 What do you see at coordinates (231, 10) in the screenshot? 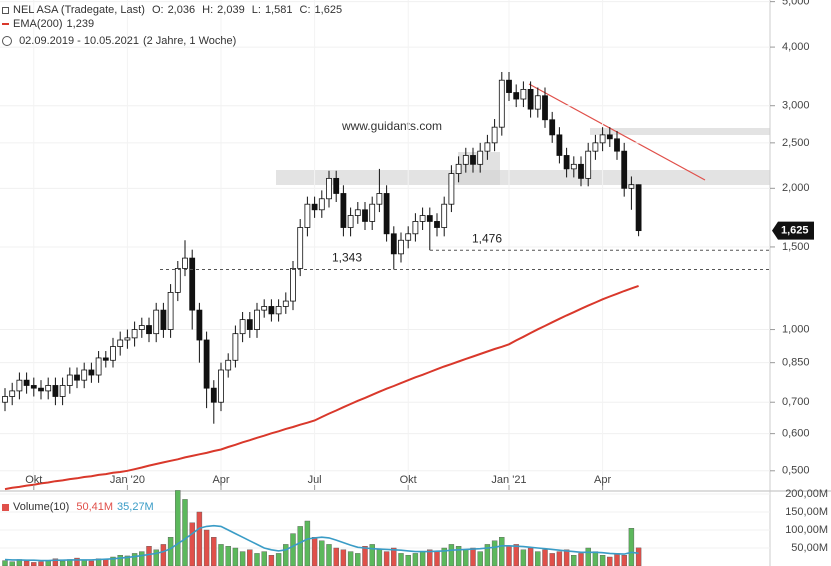
I see `ohlc-value: 2,039` at bounding box center [231, 10].